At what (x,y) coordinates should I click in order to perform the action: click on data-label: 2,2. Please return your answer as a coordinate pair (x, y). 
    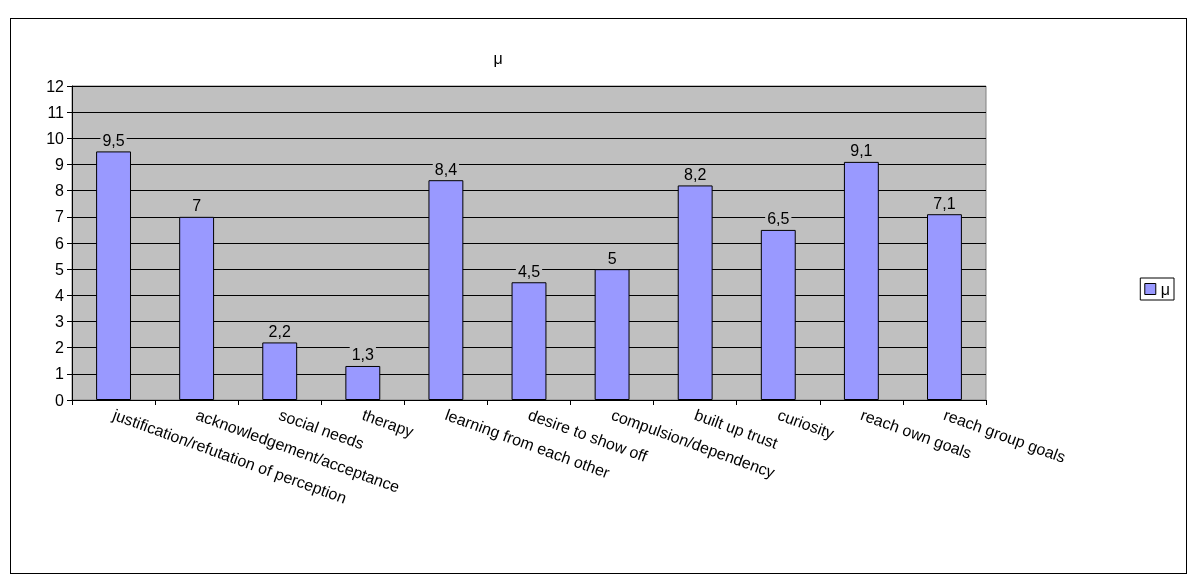
    Looking at the image, I should click on (279, 331).